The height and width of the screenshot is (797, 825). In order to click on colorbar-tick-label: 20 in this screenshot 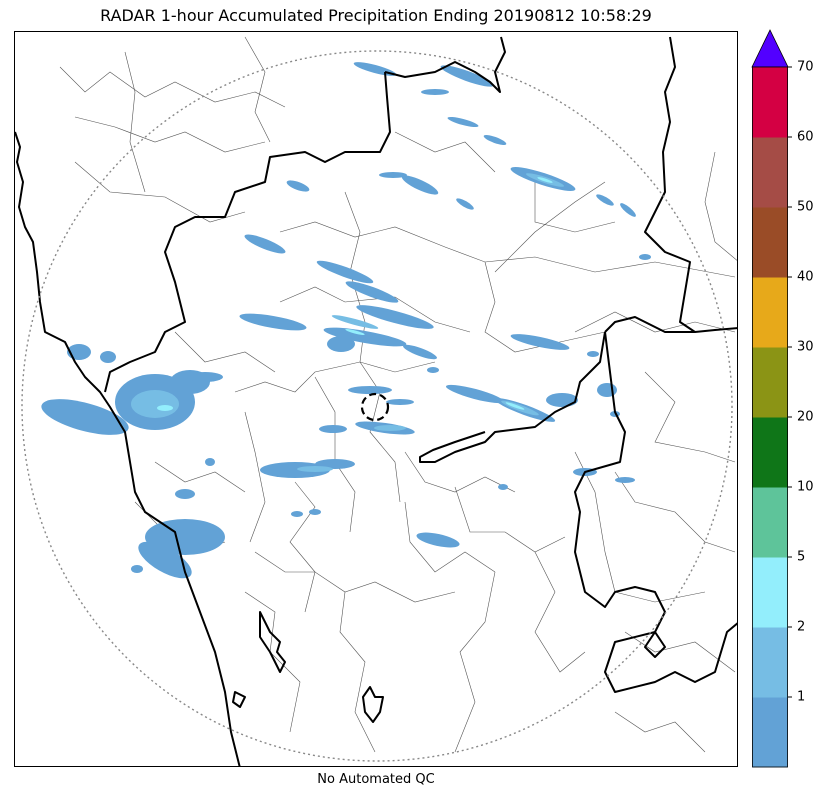, I will do `click(805, 417)`.